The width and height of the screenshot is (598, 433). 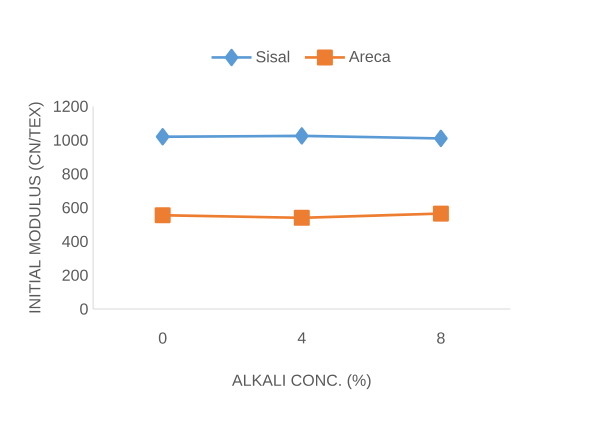 I want to click on y-tick-label: 800, so click(x=75, y=174).